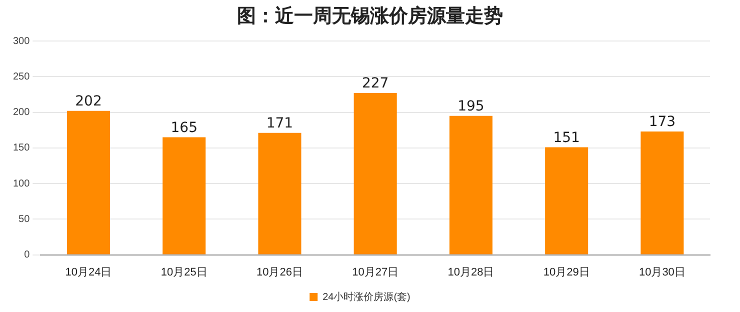  I want to click on y-tick-label: 150, so click(21, 148).